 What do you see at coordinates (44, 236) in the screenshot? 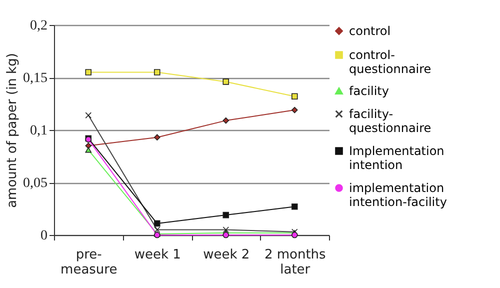
I see `y-tick-label: 0` at bounding box center [44, 236].